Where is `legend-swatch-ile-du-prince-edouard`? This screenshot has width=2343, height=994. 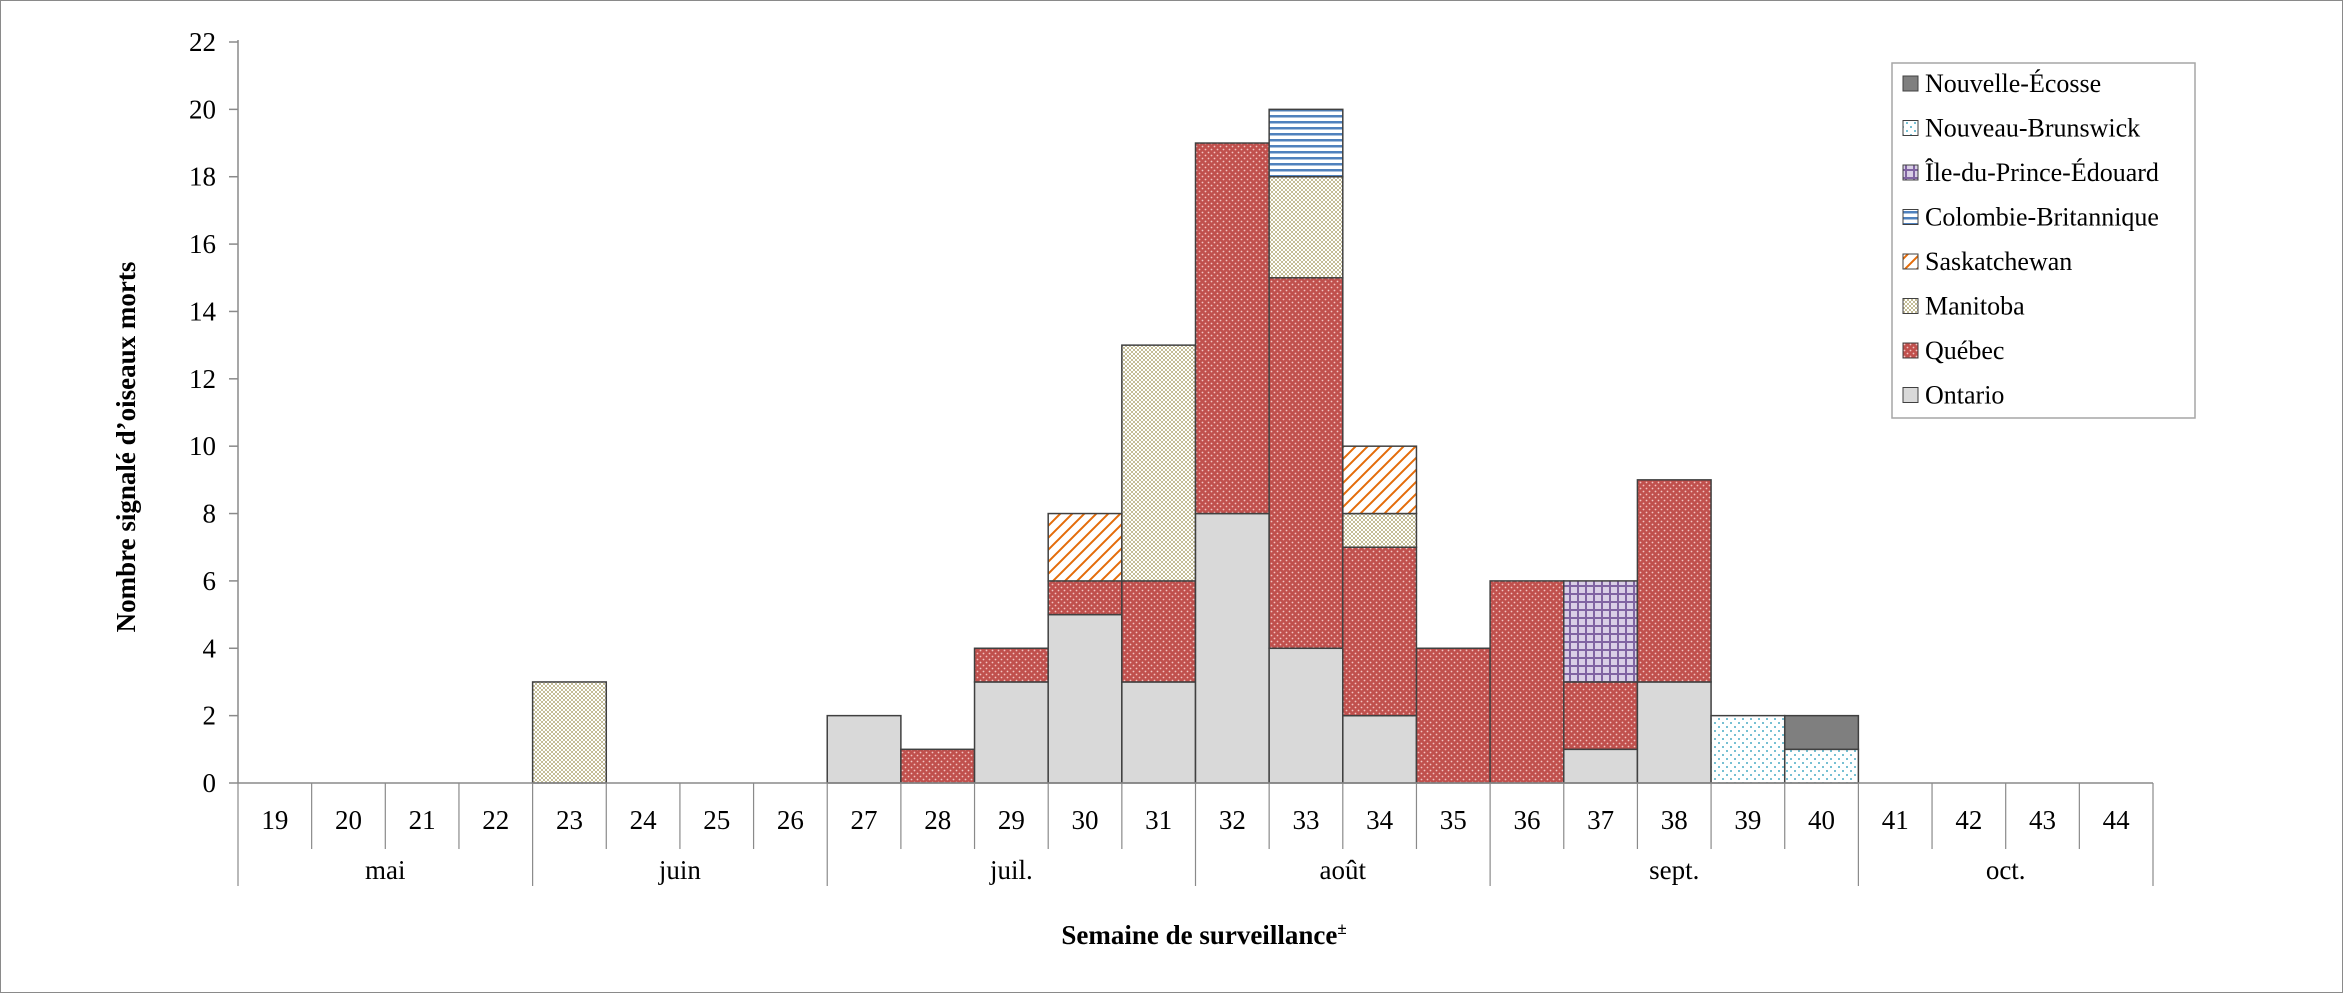
legend-swatch-ile-du-prince-edouard is located at coordinates (1910, 172).